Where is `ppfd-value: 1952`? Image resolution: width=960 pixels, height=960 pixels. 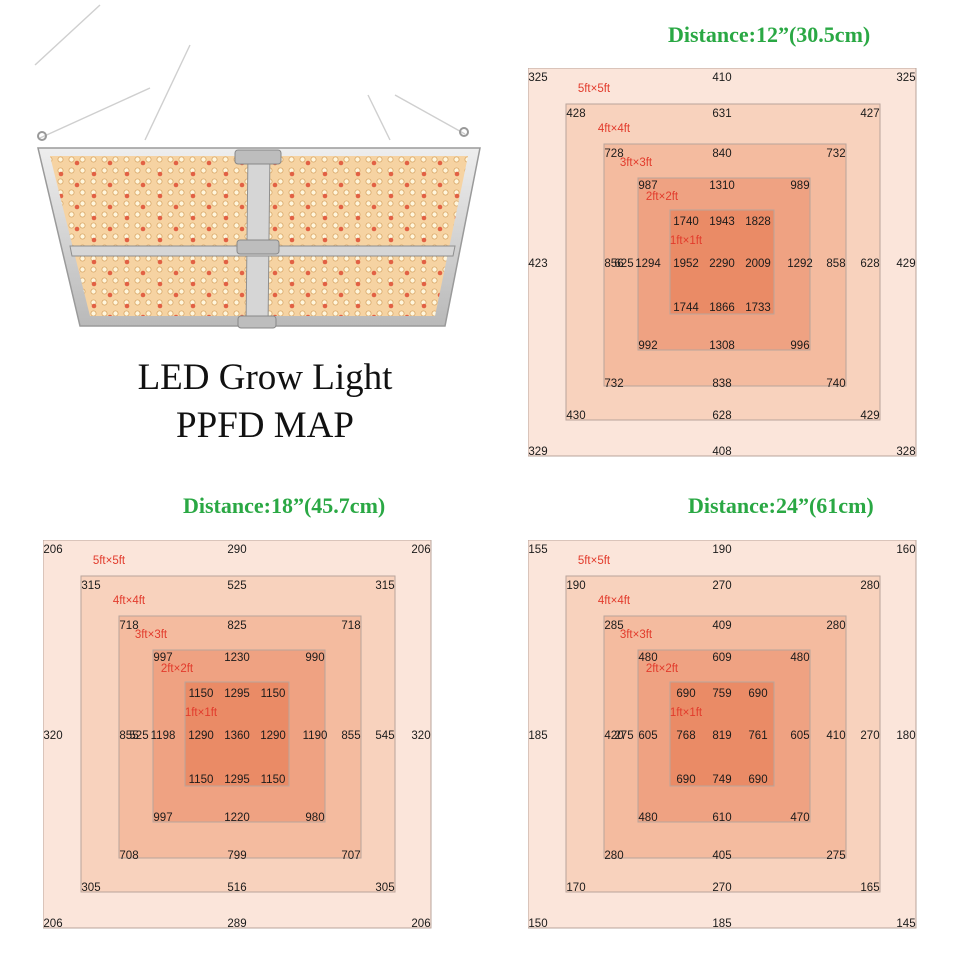
ppfd-value: 1952 is located at coordinates (686, 264).